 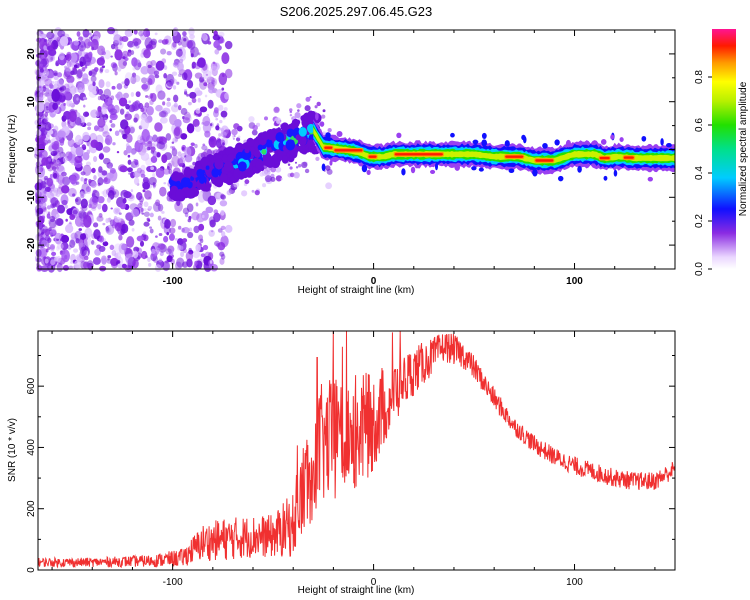 What do you see at coordinates (356, 590) in the screenshot?
I see `snr-x-axis-label: Height of straight line (km)` at bounding box center [356, 590].